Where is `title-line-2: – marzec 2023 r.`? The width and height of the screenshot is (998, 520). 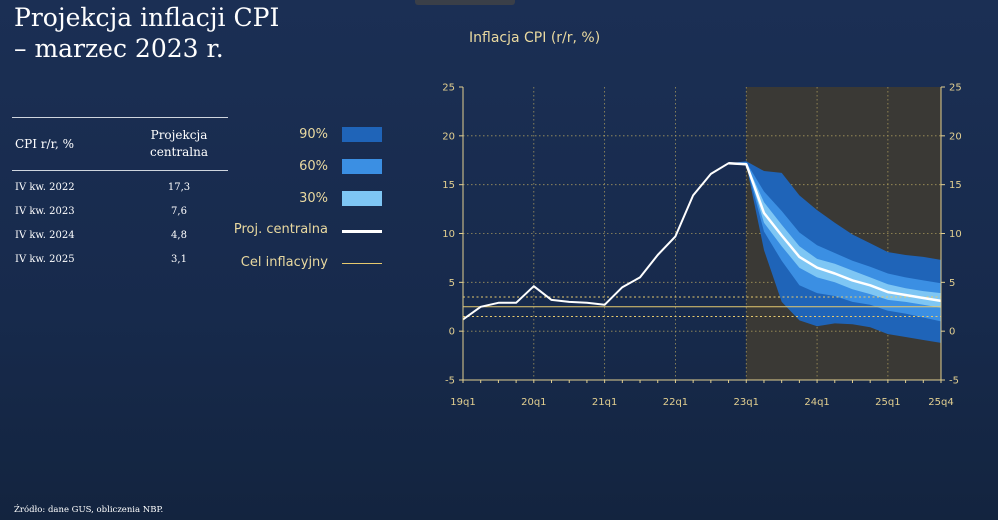 title-line-2: – marzec 2023 r. is located at coordinates (119, 48).